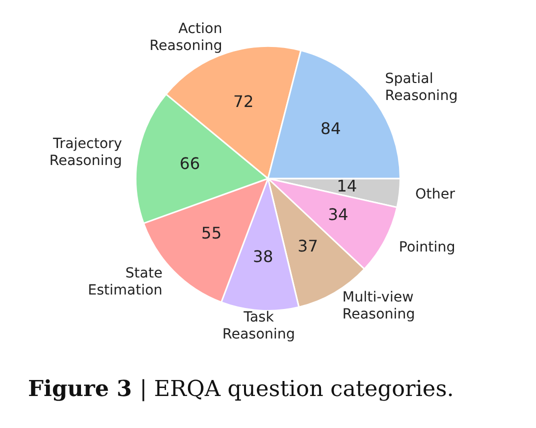  I want to click on text: Figure 3 | ERQA question categories., so click(241, 389).